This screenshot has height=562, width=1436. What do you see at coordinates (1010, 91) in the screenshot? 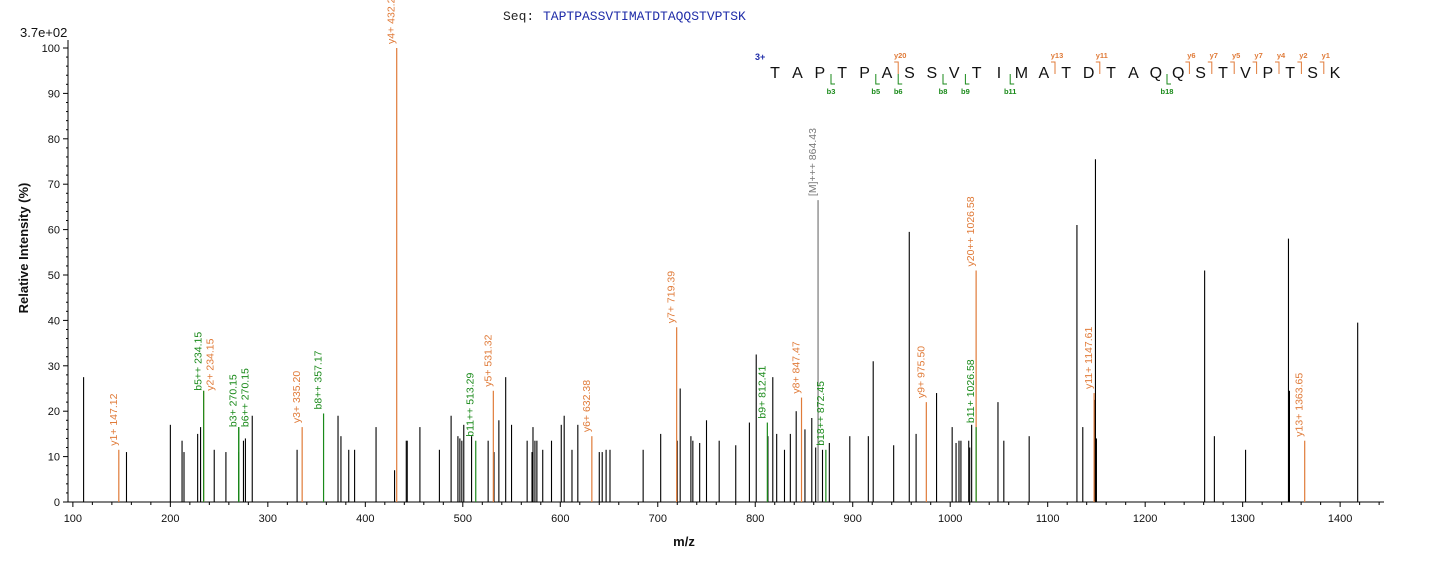
I see `b-fragment-label: b11` at bounding box center [1010, 91].